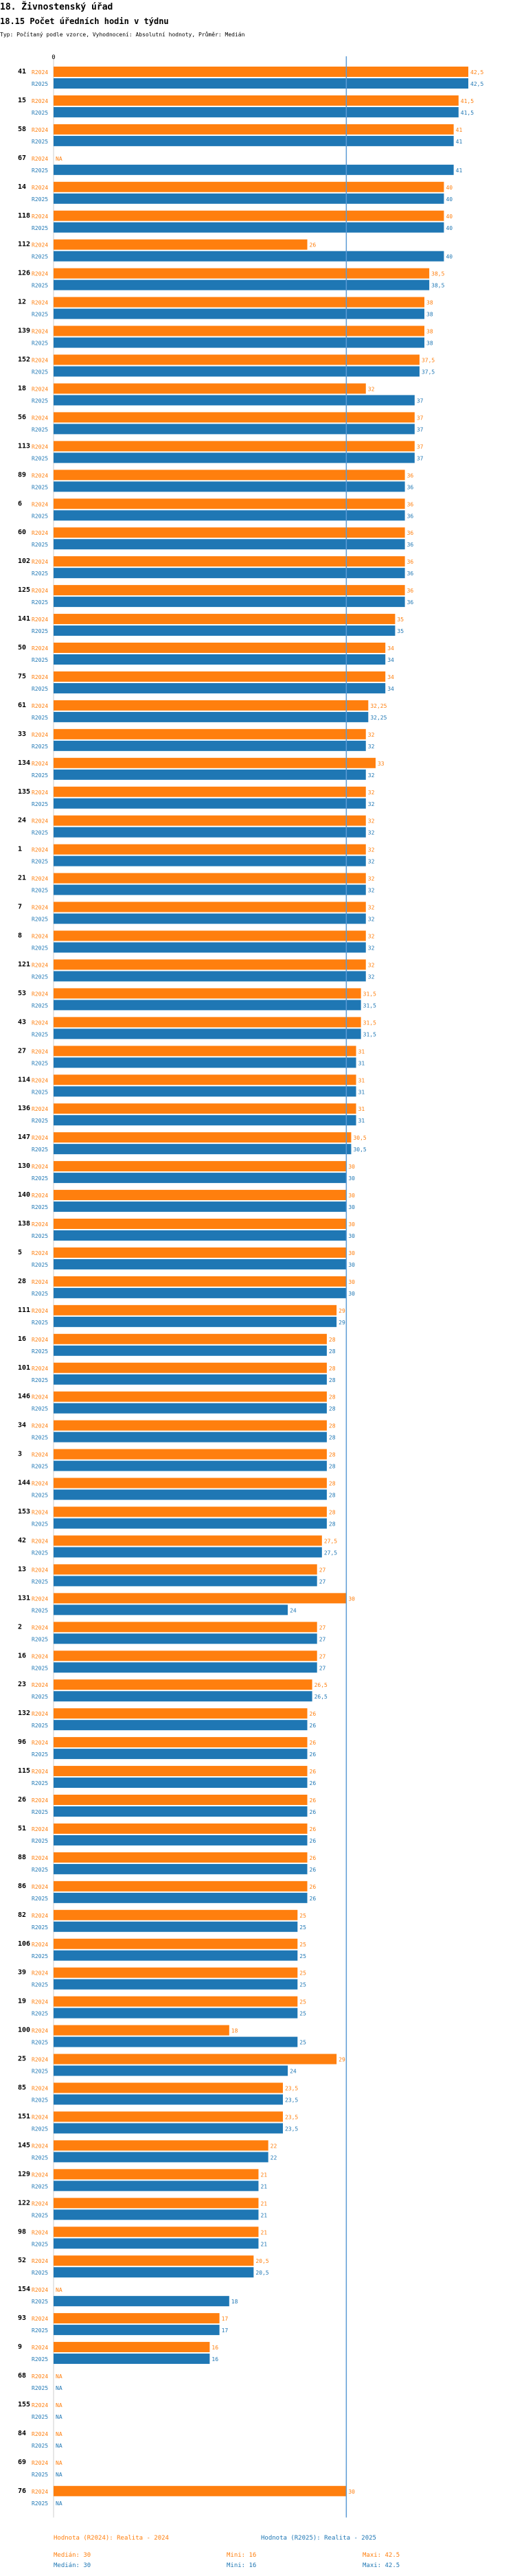  What do you see at coordinates (302, 1956) in the screenshot?
I see `data-label: 25` at bounding box center [302, 1956].